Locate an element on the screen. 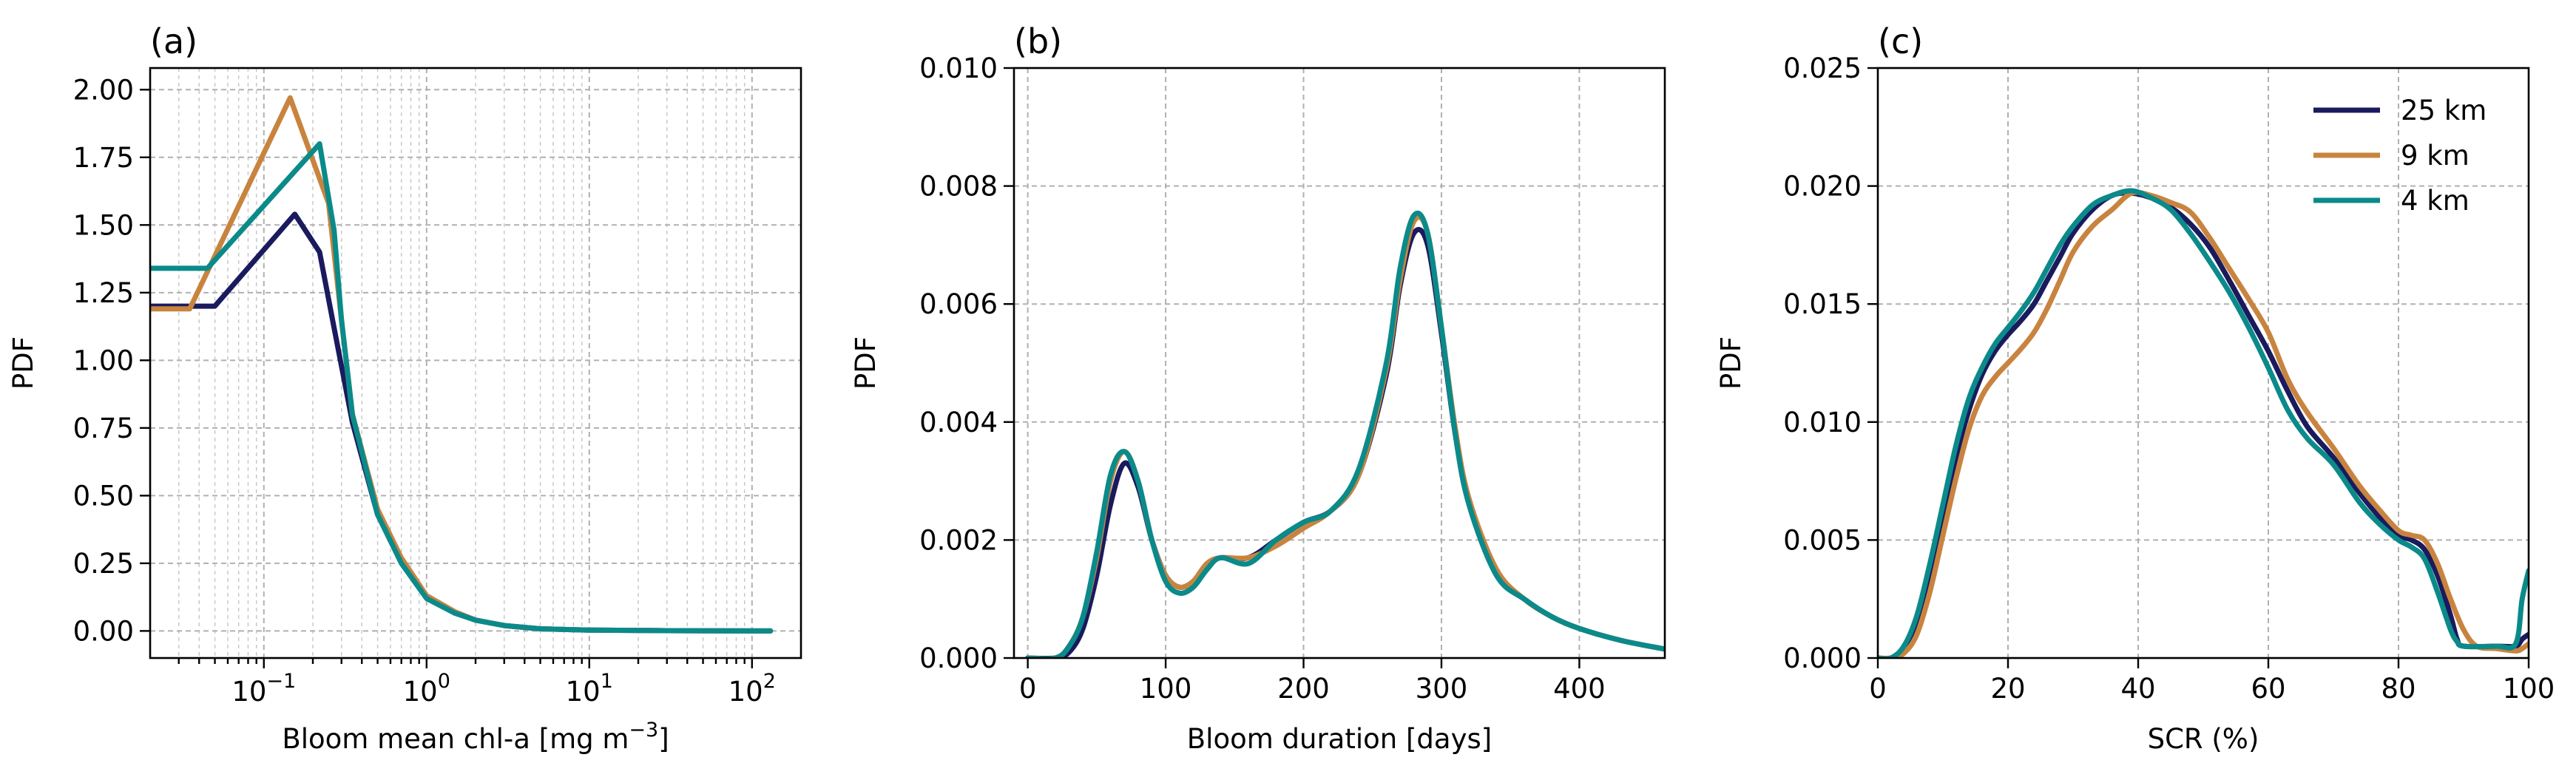 This screenshot has height=780, width=2576. x-tick-label: 400 is located at coordinates (1579, 689).